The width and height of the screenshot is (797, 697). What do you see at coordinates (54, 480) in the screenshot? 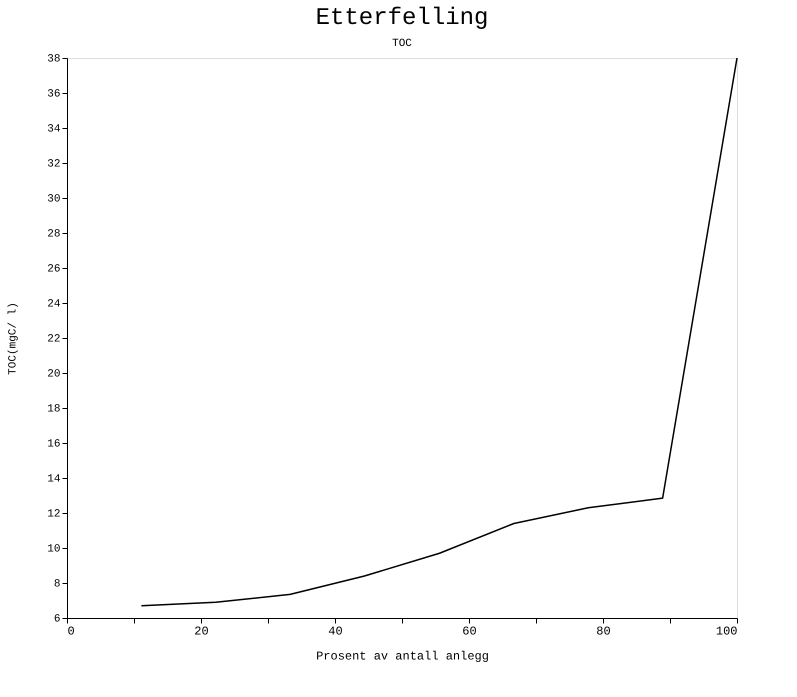
I see `y-tick-label: 14` at bounding box center [54, 480].